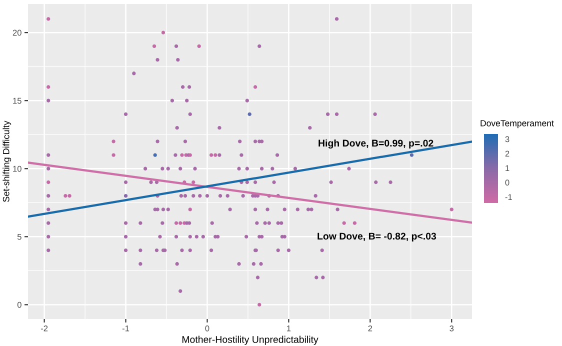 The width and height of the screenshot is (562, 346). What do you see at coordinates (370, 328) in the screenshot?
I see `x-tick-label: 2` at bounding box center [370, 328].